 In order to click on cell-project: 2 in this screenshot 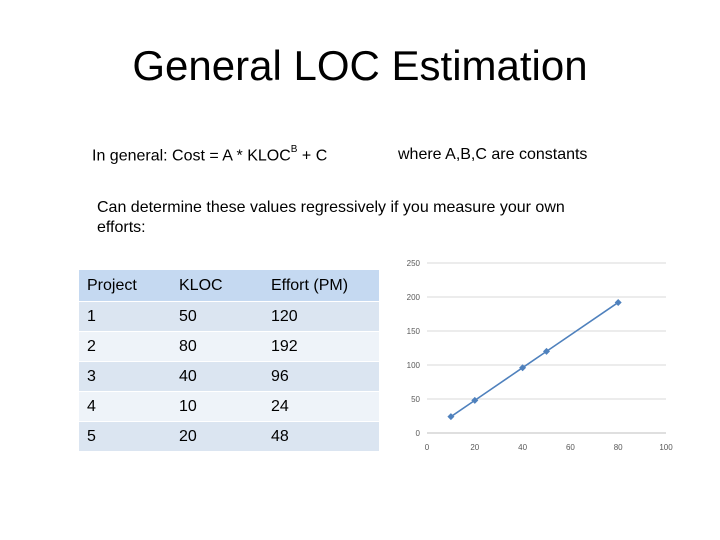, I will do `click(125, 346)`.